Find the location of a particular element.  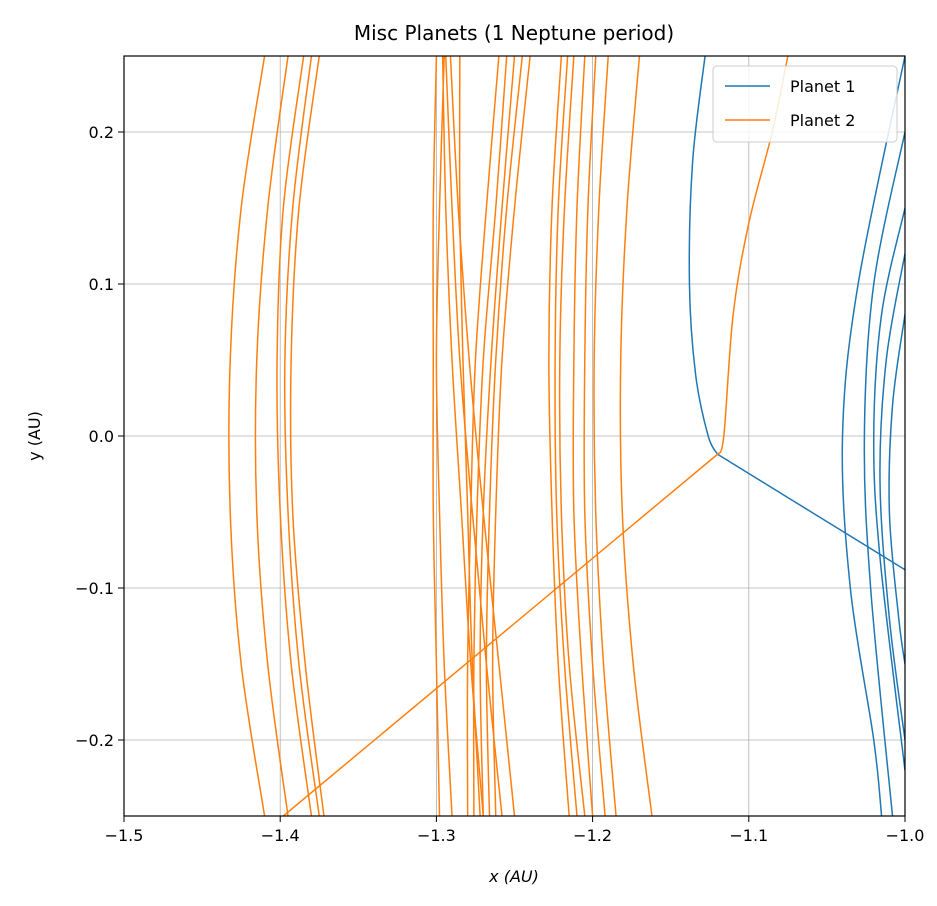

x-tick-label: −1.0 is located at coordinates (905, 835).